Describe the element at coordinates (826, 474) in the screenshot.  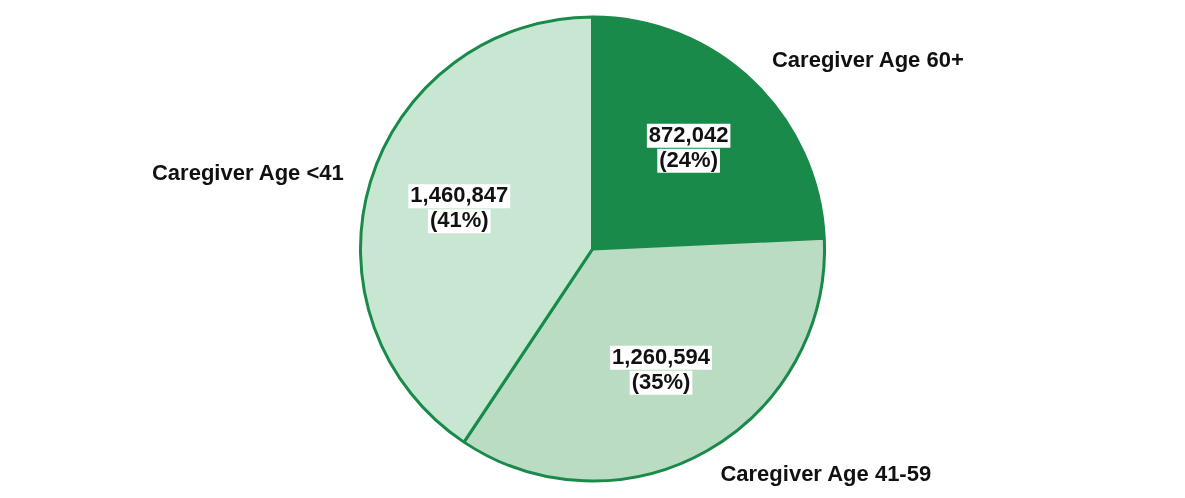
I see `slice-label: Caregiver Age 41-59` at that location.